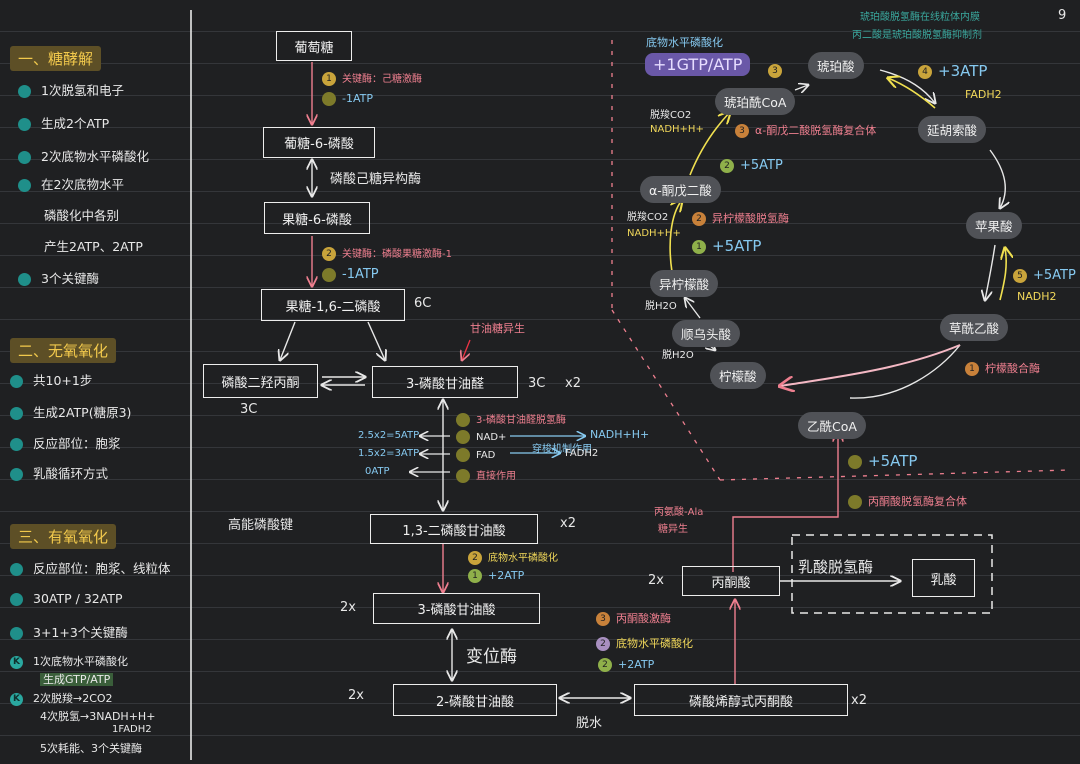  I want to click on nad-line: NAD+, so click(481, 437).